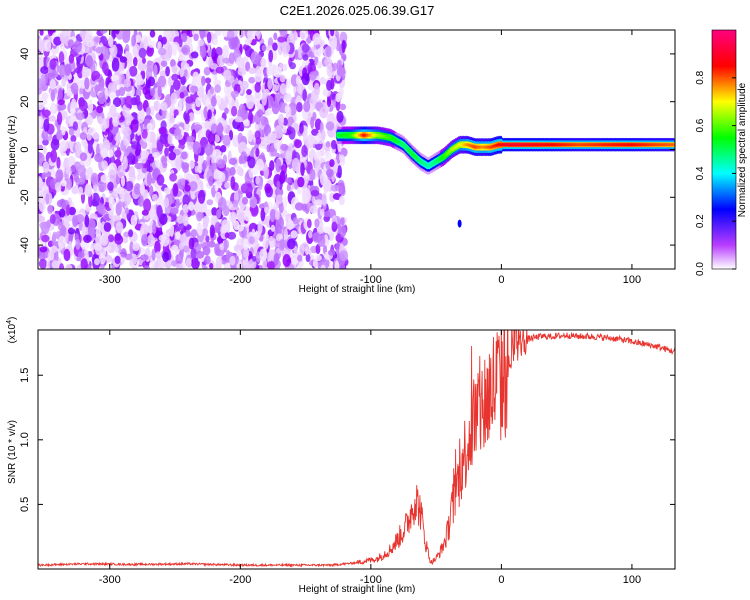 Image resolution: width=750 pixels, height=600 pixels. I want to click on colorbar-tick-label: 0.6, so click(700, 125).